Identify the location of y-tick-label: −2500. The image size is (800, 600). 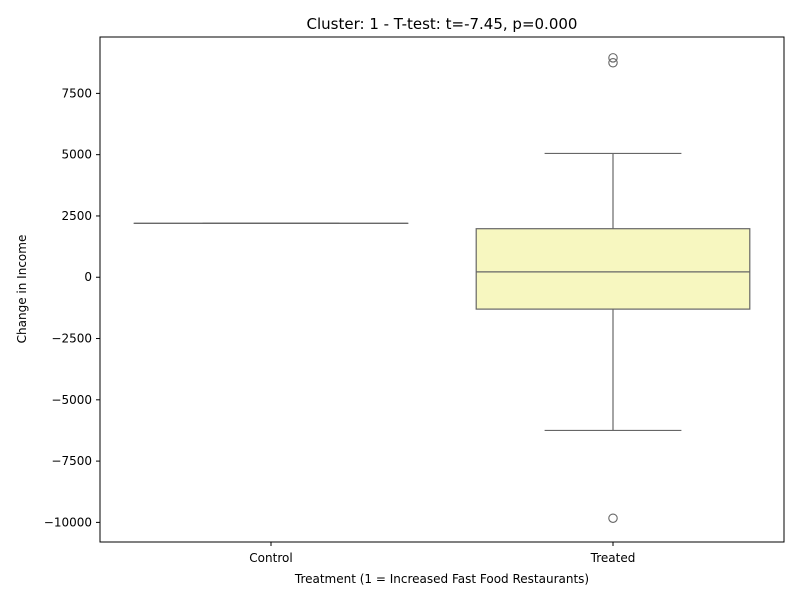
(71, 339).